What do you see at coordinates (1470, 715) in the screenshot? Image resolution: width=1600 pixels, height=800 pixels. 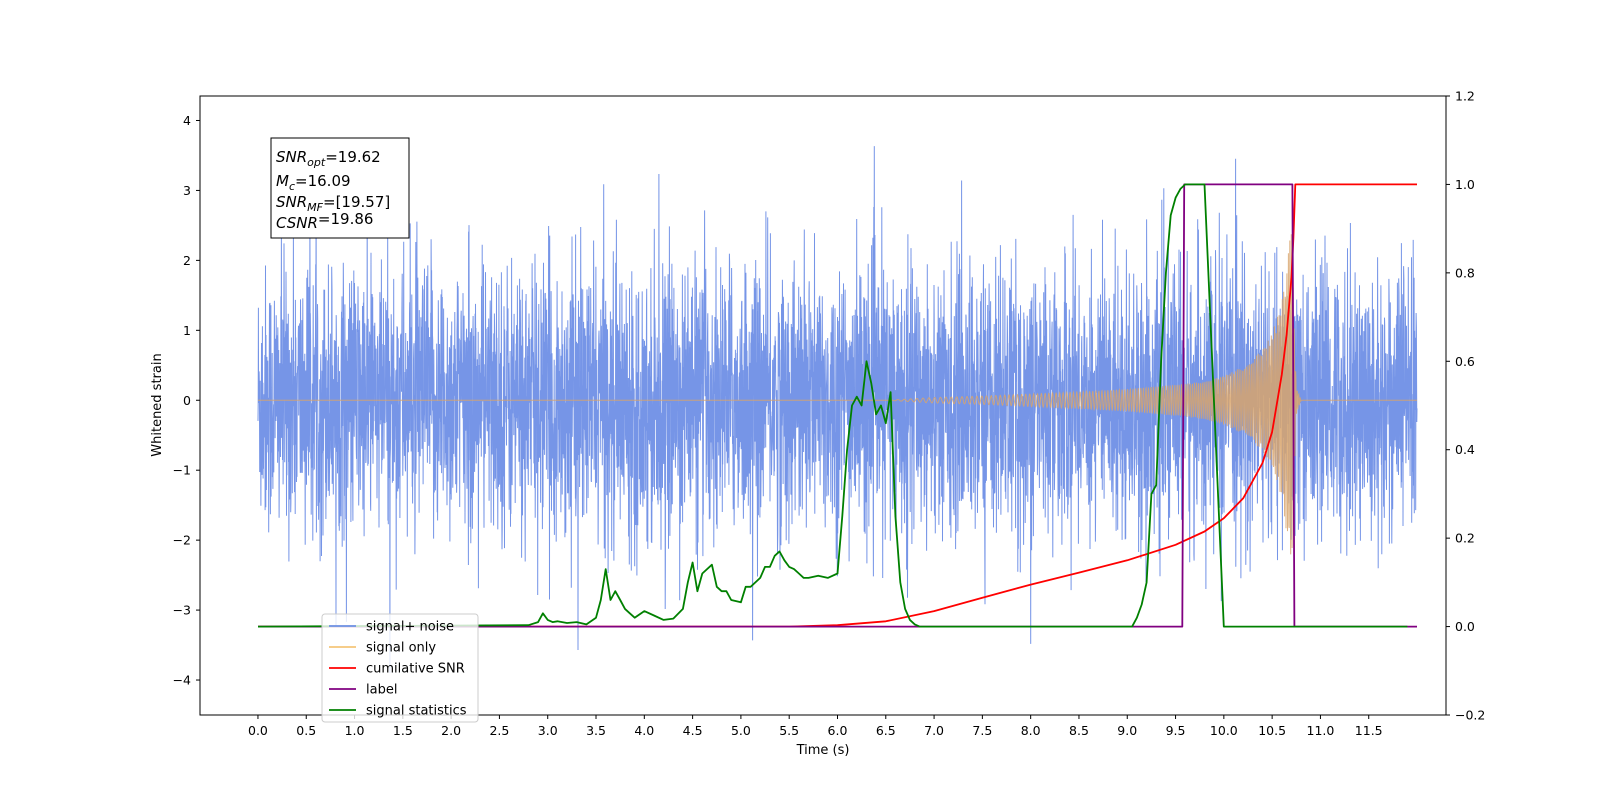 I see `y2-tick-label: −0.2` at bounding box center [1470, 715].